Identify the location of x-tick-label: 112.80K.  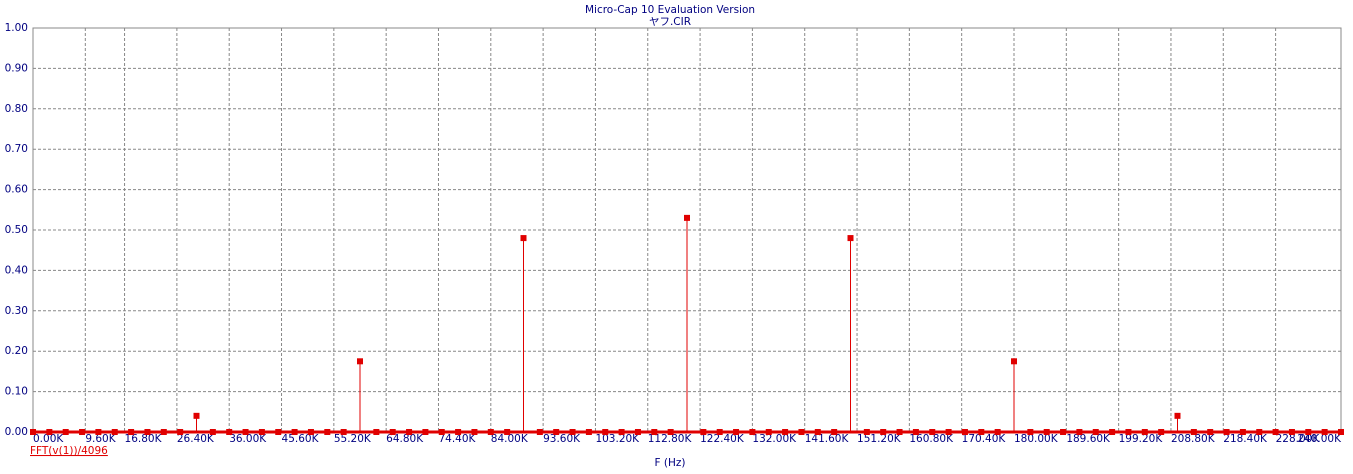
(670, 439).